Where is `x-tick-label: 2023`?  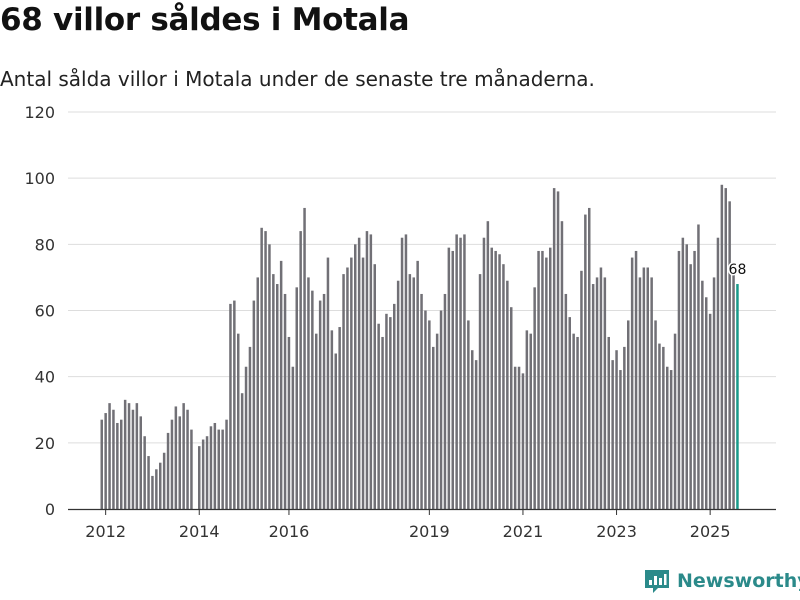
x-tick-label: 2023 is located at coordinates (616, 531).